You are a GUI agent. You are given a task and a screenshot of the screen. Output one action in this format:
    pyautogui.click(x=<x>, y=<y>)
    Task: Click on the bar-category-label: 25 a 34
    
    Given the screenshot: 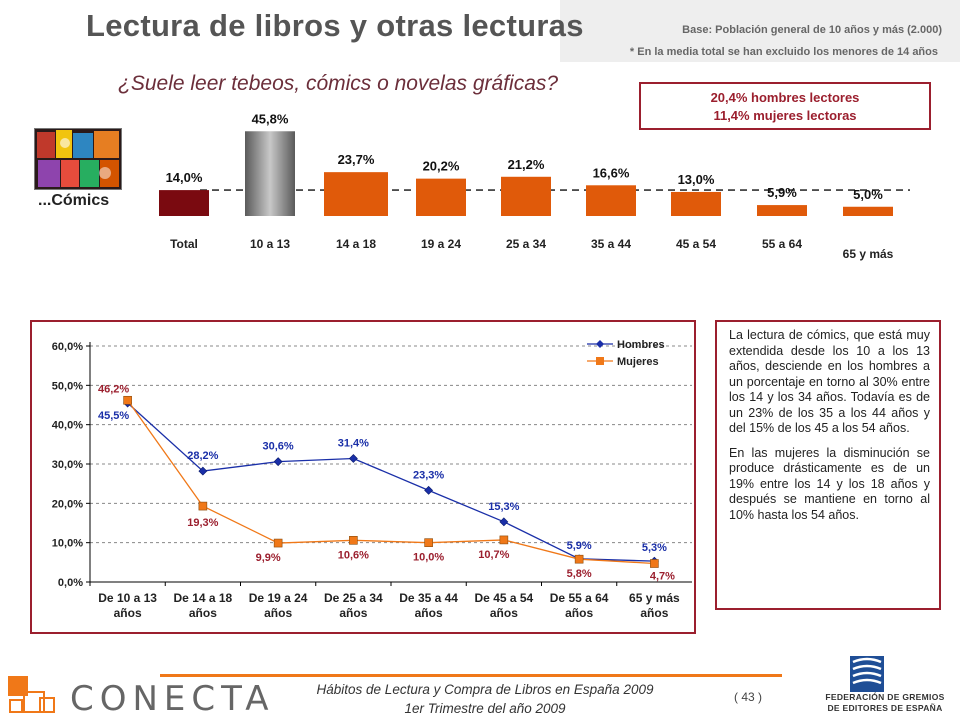 What is the action you would take?
    pyautogui.click(x=526, y=244)
    